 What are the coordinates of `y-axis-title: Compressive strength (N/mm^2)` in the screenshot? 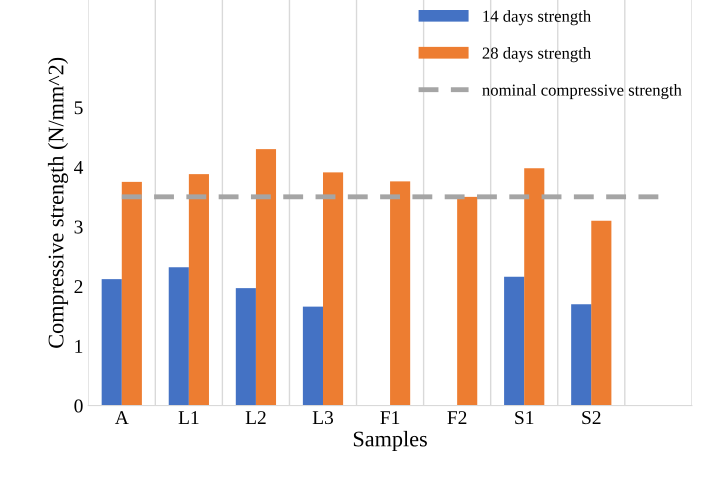 It's located at (58, 203).